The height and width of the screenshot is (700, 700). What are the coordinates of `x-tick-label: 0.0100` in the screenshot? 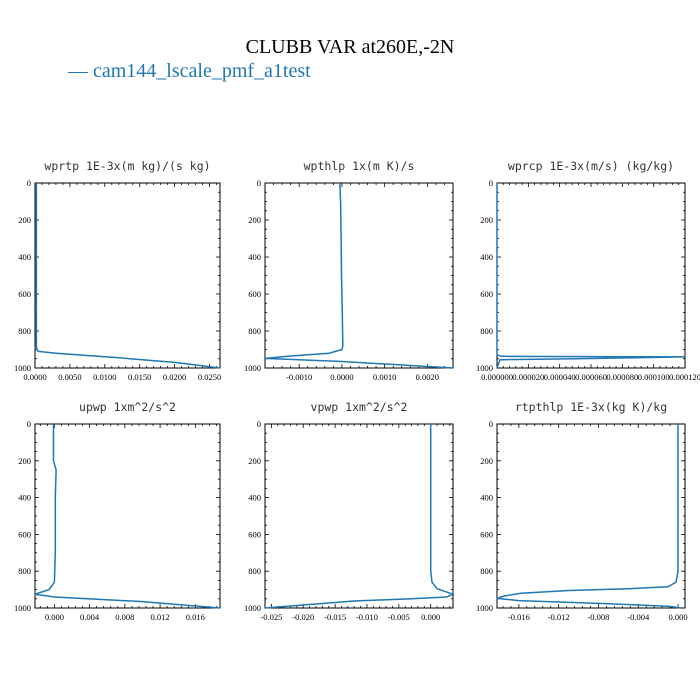 It's located at (104, 377).